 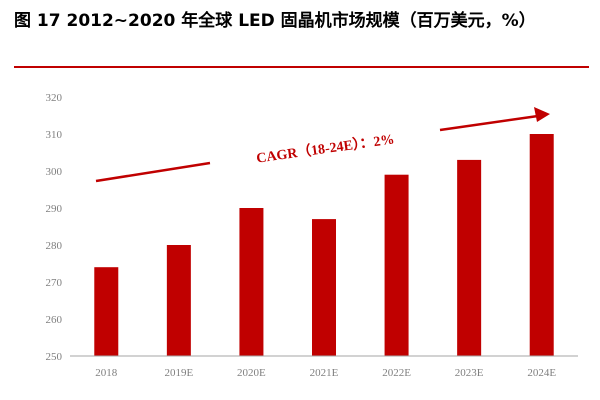 What do you see at coordinates (54, 320) in the screenshot?
I see `y-tick-label: 260` at bounding box center [54, 320].